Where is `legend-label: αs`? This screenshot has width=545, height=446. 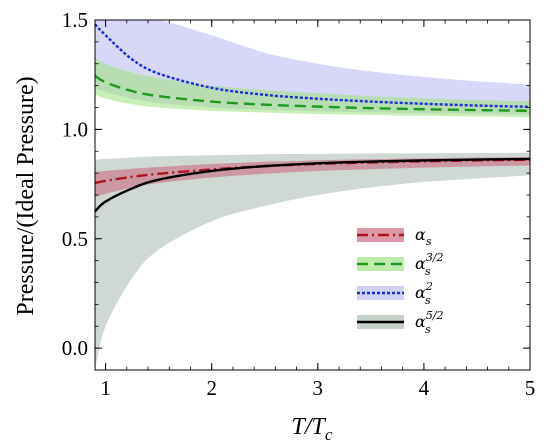
legend-label: αs is located at coordinates (423, 236).